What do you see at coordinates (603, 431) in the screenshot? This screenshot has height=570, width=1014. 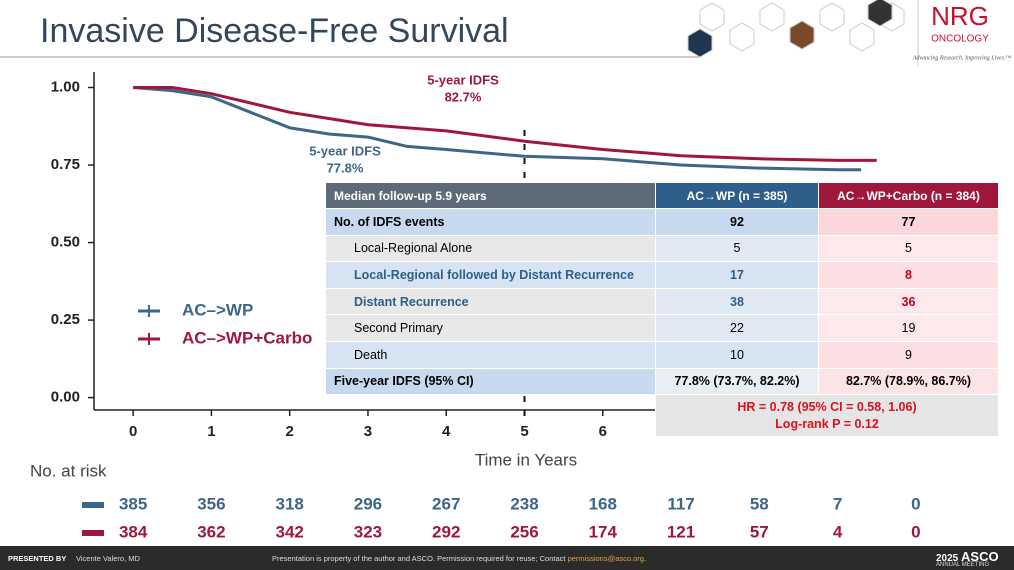 I see `x-tick-label: 6` at bounding box center [603, 431].